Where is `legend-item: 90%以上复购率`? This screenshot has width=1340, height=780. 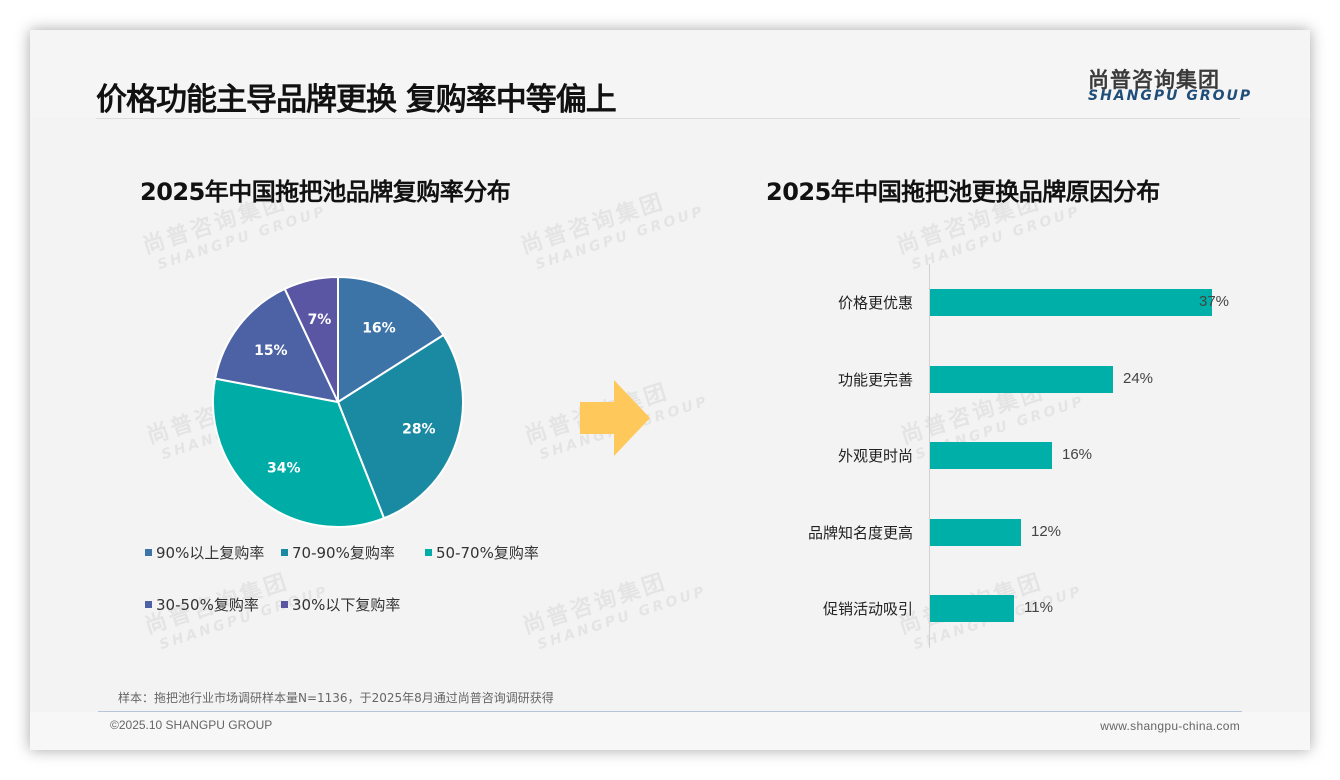 legend-item: 90%以上复购率 is located at coordinates (204, 552).